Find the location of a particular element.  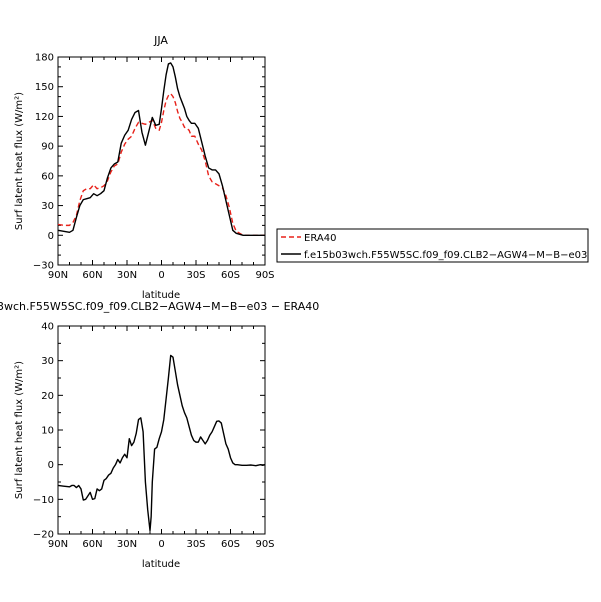

top-chart-xtick-label: 0 is located at coordinates (161, 275).